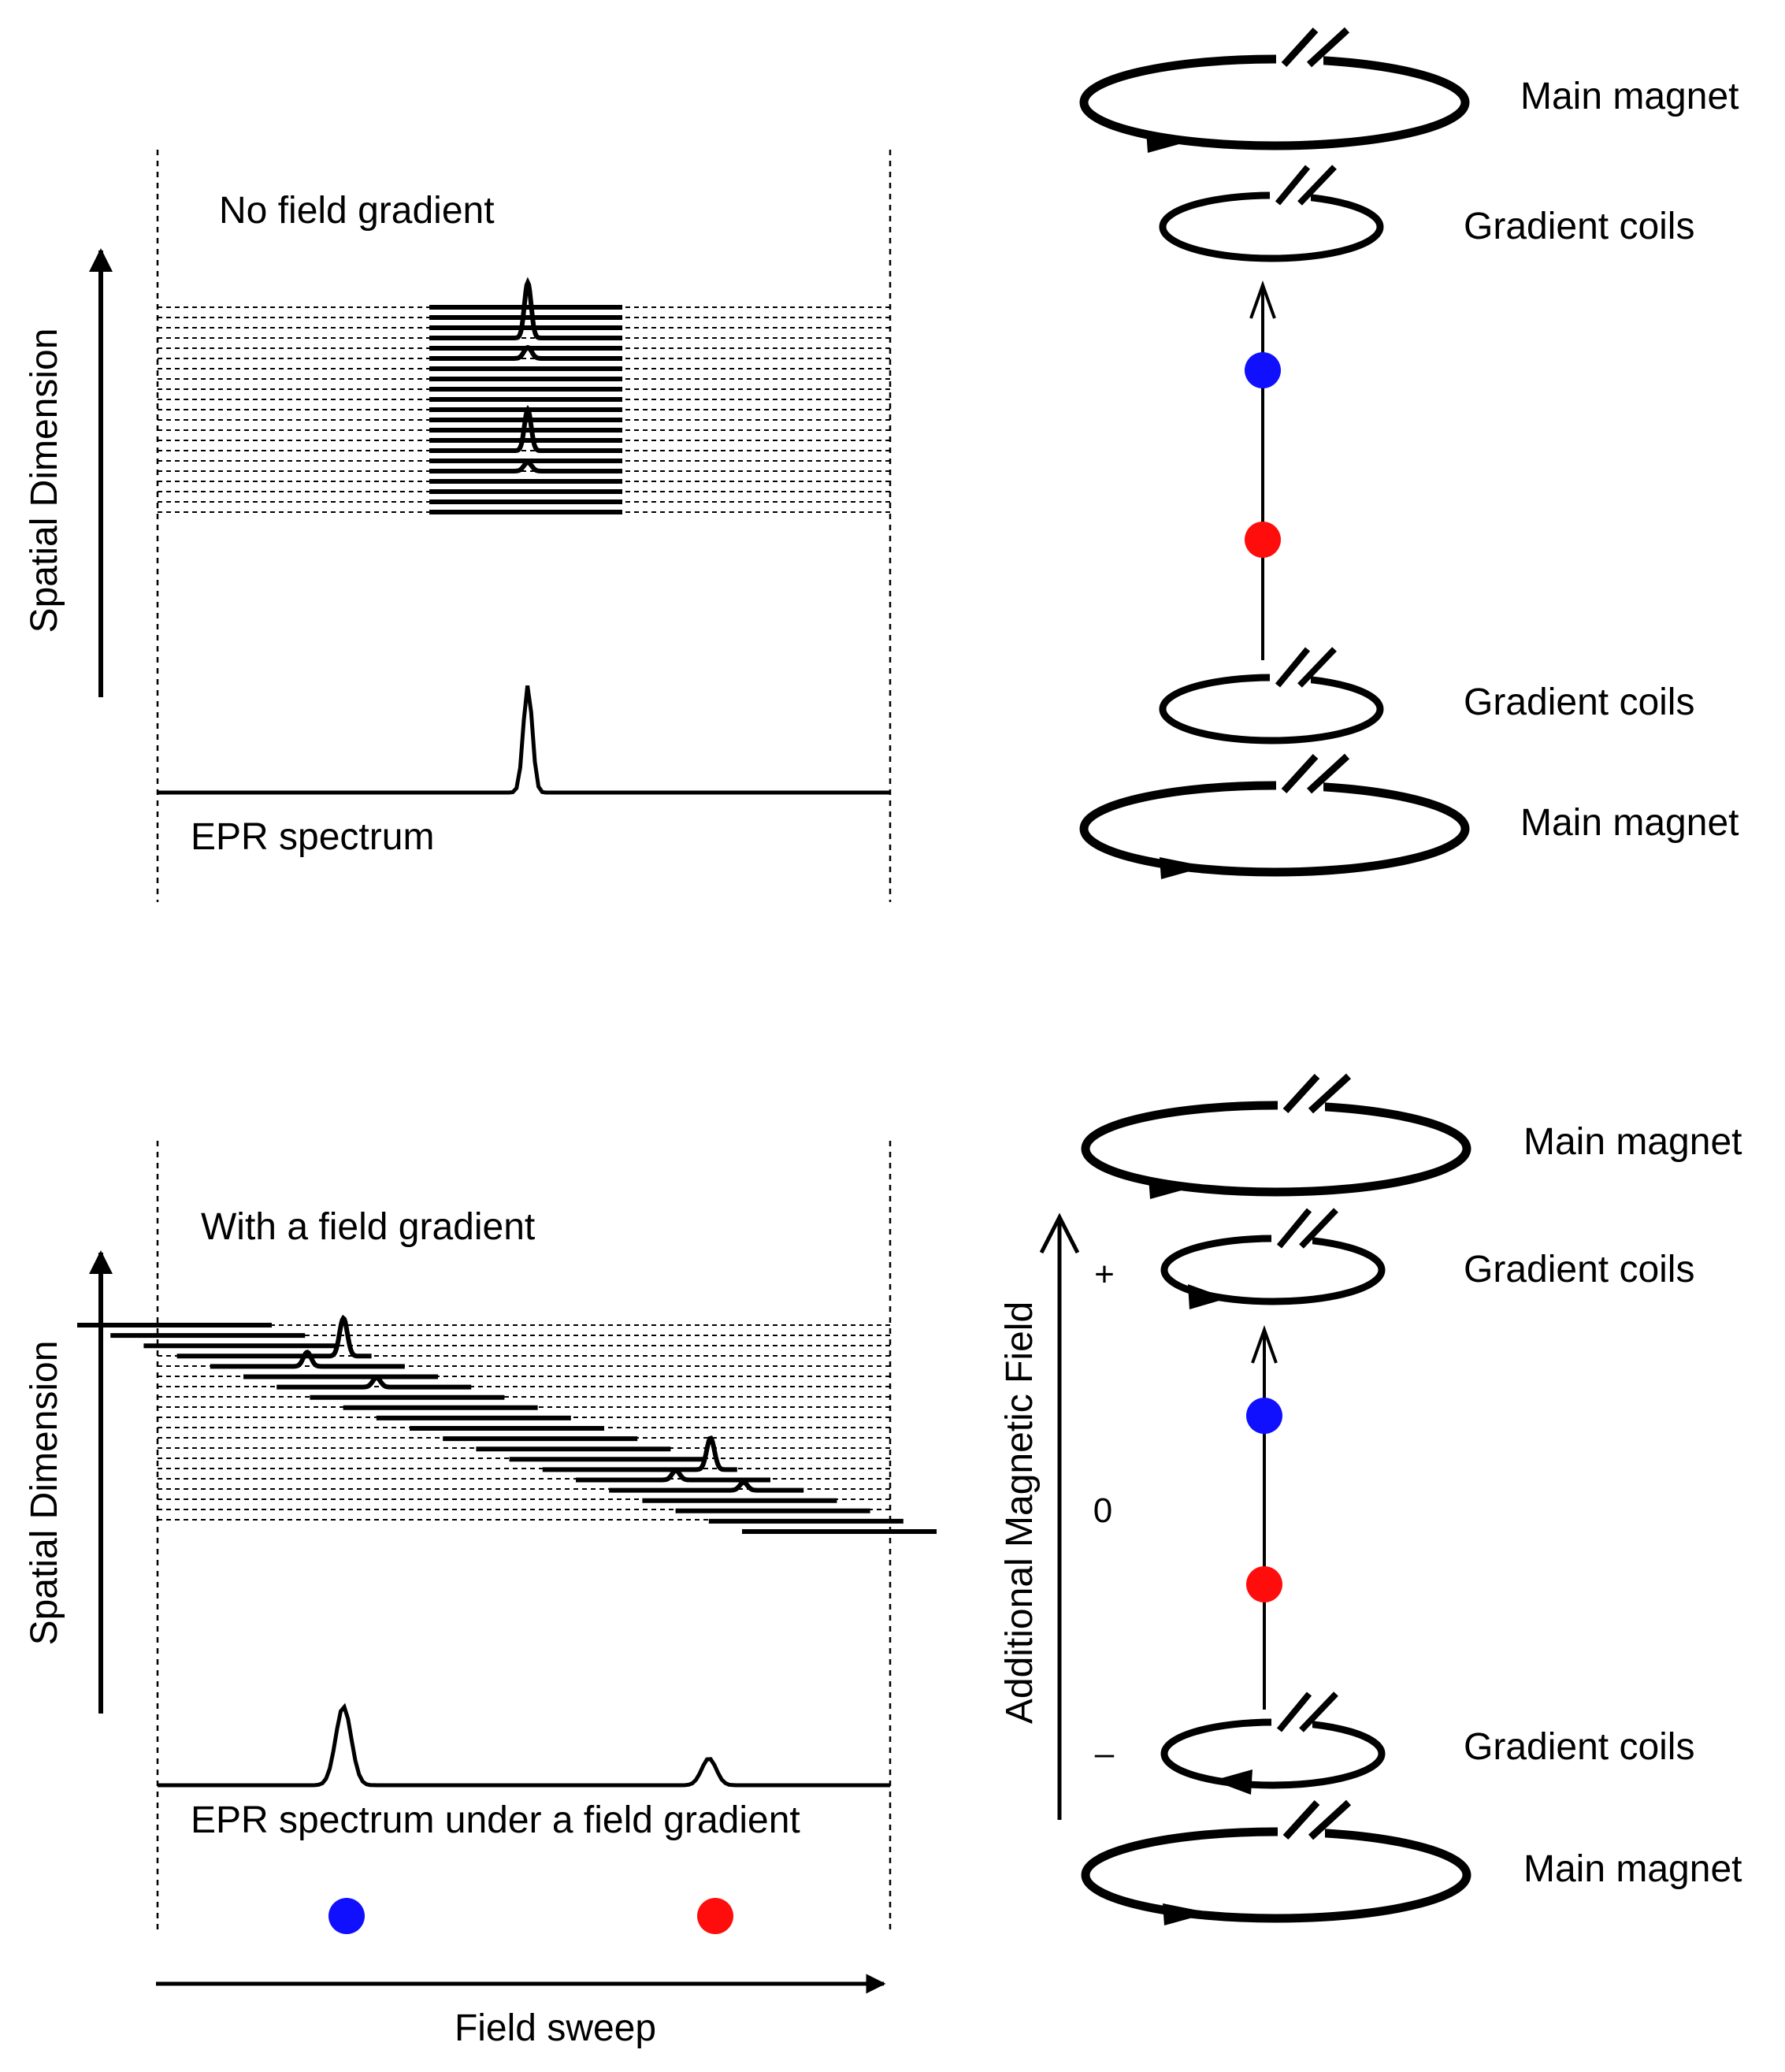 This screenshot has height=2072, width=1785. I want to click on top-upper-main-magnet-coil, so click(1274, 90).